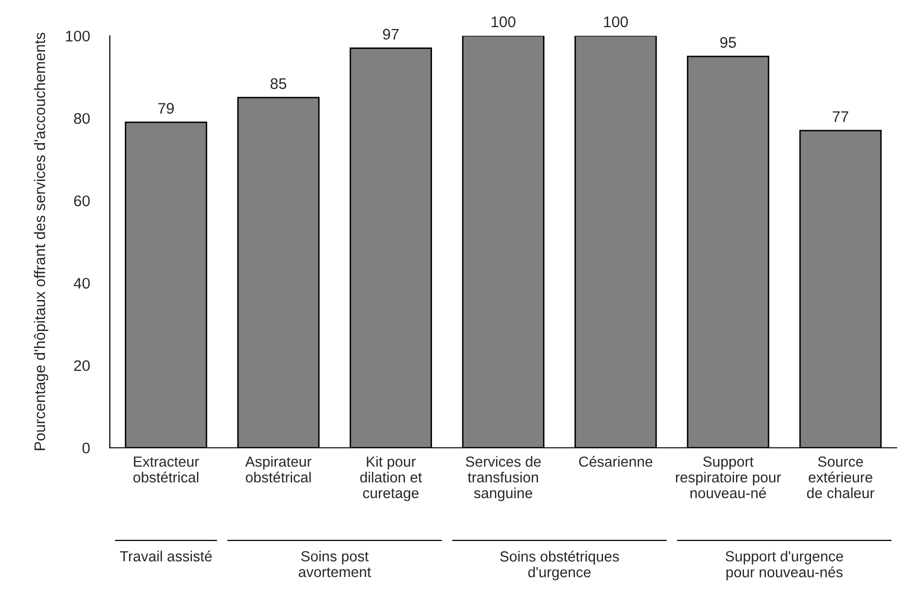 Image resolution: width=915 pixels, height=597 pixels. Describe the element at coordinates (278, 84) in the screenshot. I see `data-label: 85` at that location.